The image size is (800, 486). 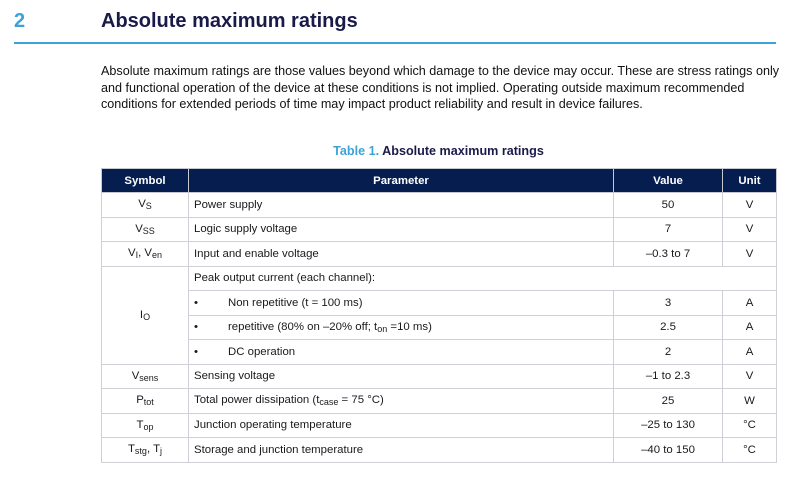 I want to click on table-row: VSS Logic supply voltage 7 V, so click(x=439, y=229).